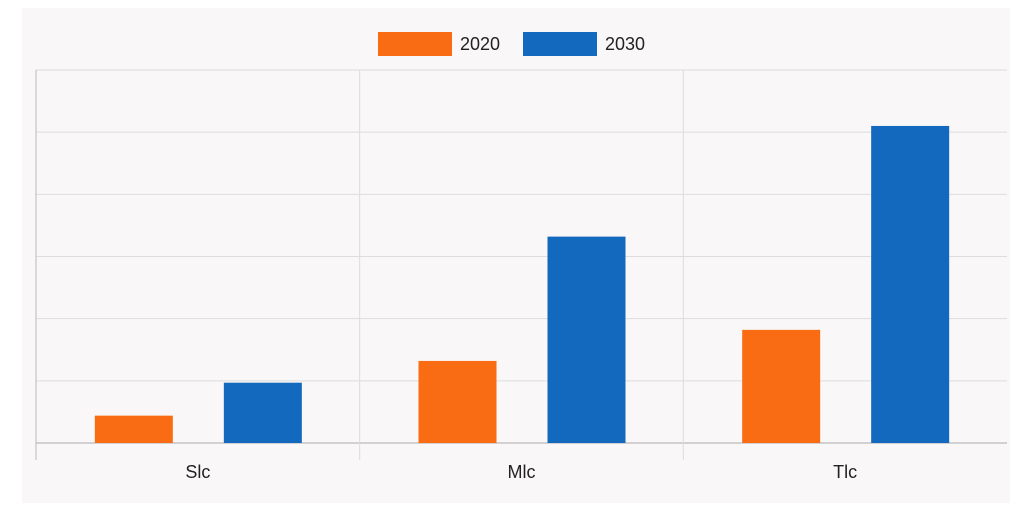  Describe the element at coordinates (197, 472) in the screenshot. I see `x-tick-label: Slc` at that location.